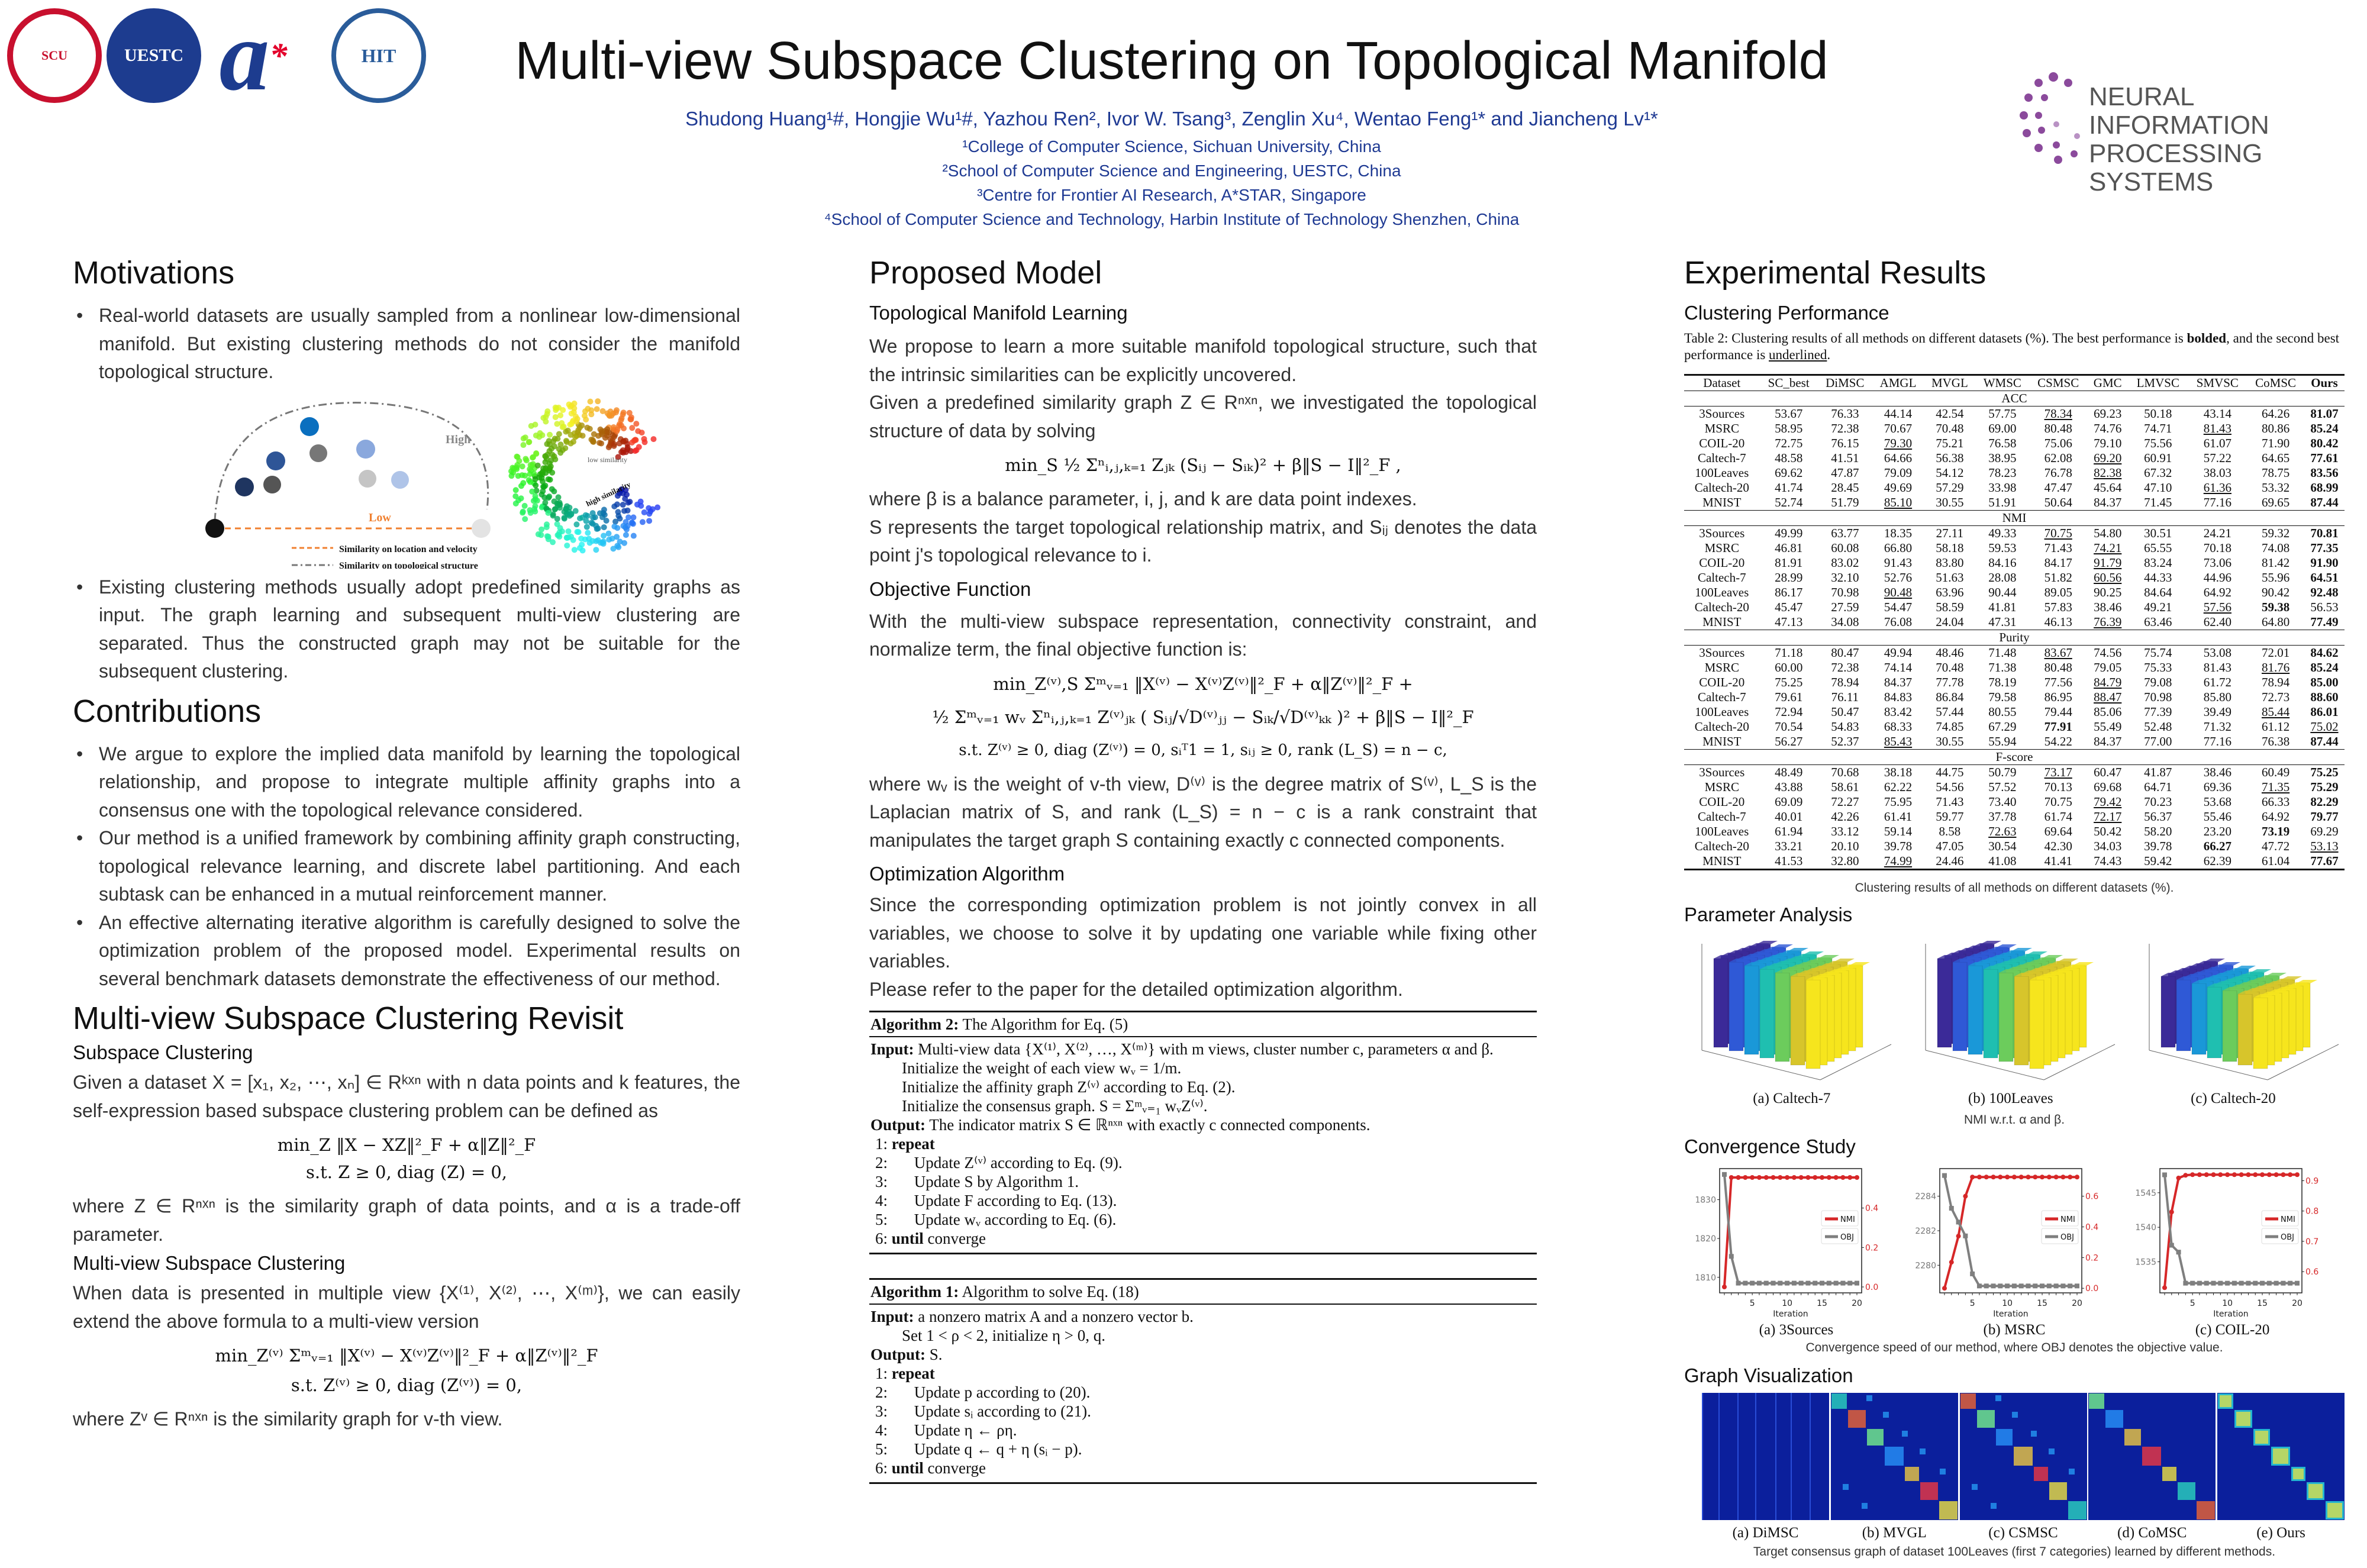 Image resolution: width=2367 pixels, height=1568 pixels. Describe the element at coordinates (2324, 577) in the screenshot. I see `value-cell: 64.51` at that location.